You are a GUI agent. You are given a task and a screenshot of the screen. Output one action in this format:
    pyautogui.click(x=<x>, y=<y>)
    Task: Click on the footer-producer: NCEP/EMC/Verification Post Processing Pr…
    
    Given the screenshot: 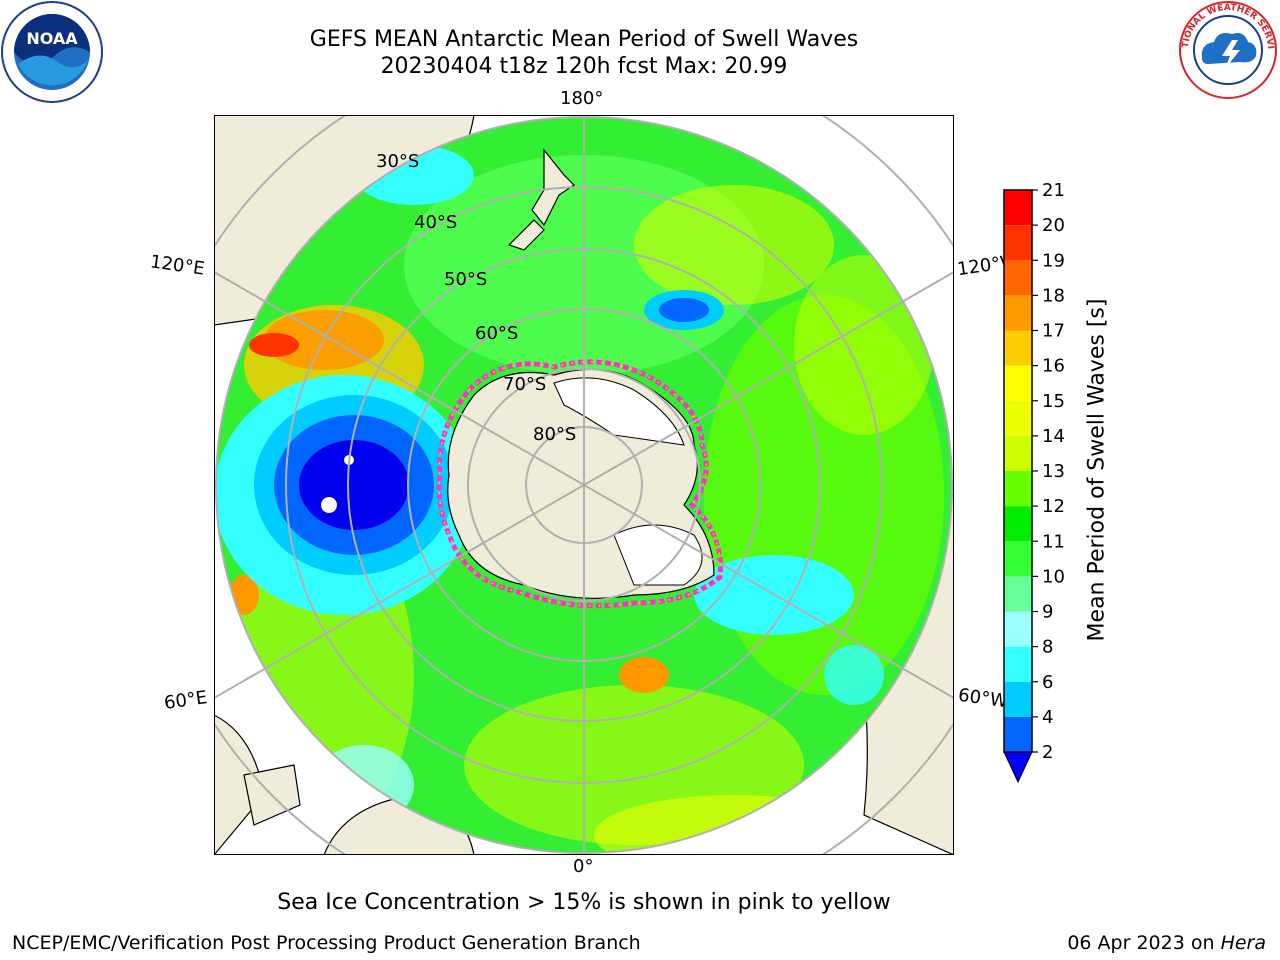 What is the action you would take?
    pyautogui.click(x=326, y=943)
    